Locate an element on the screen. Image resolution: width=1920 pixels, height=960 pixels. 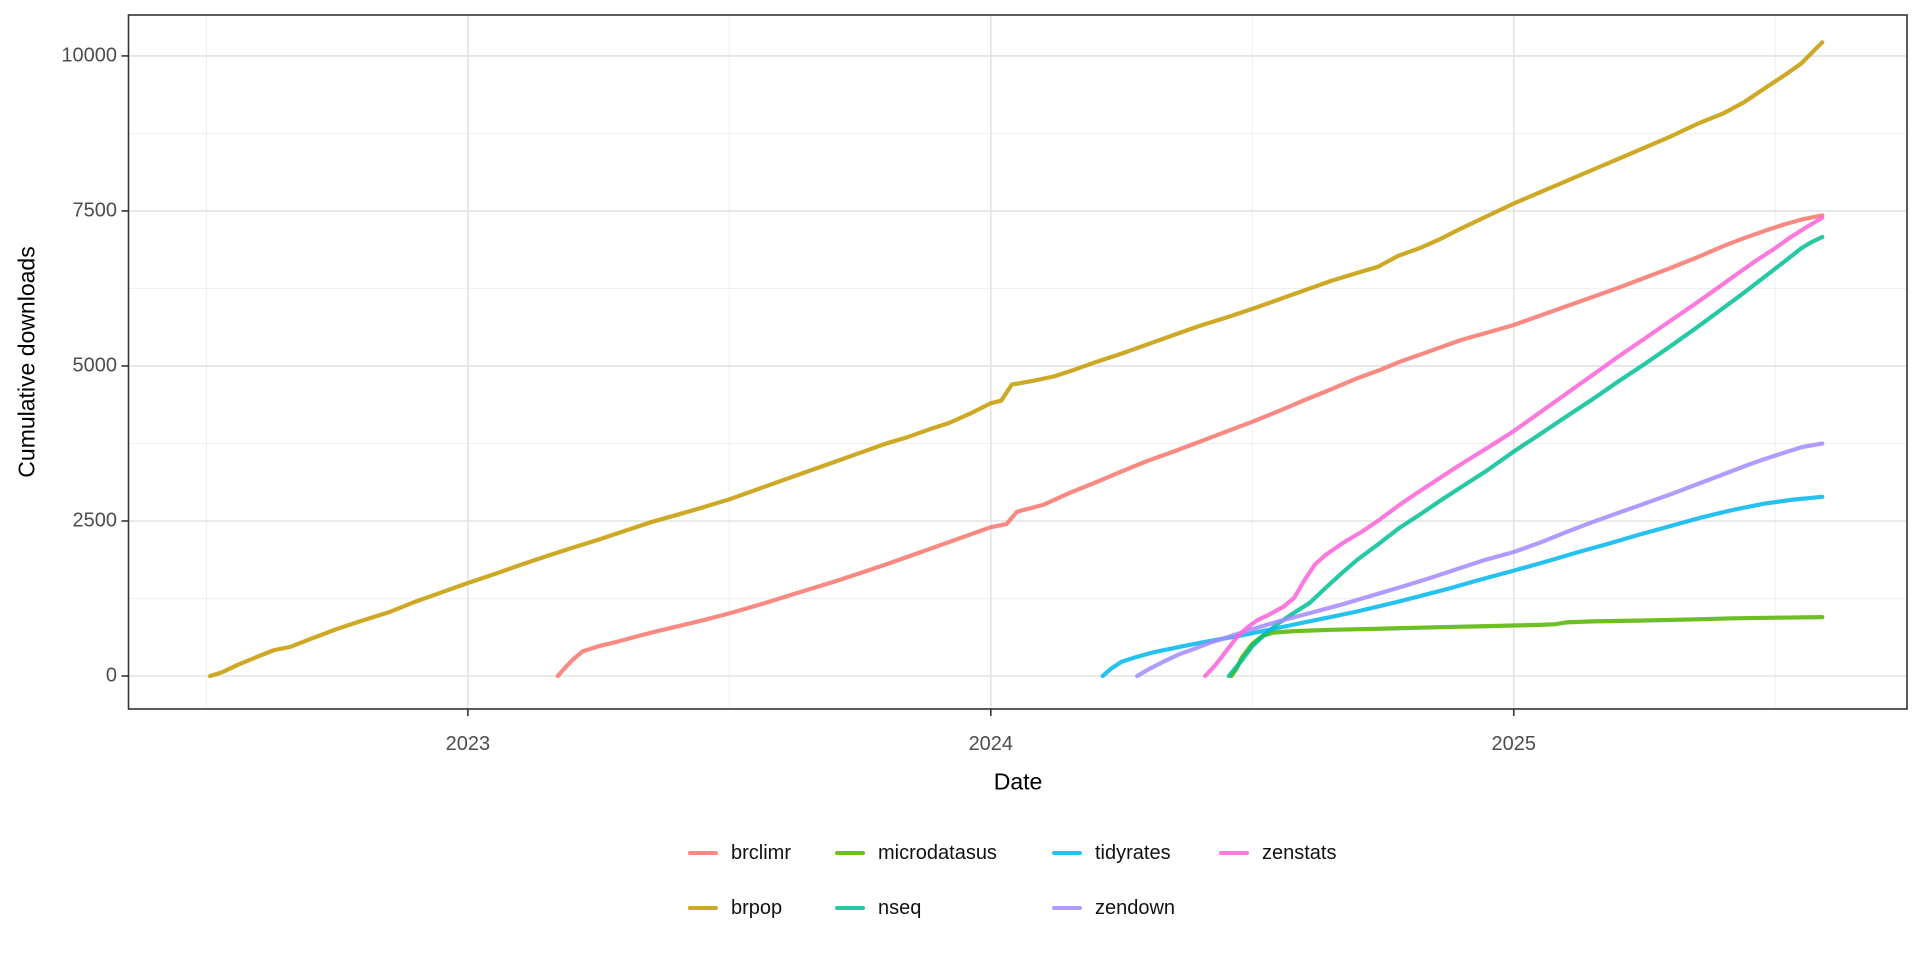
series-line-nseq is located at coordinates (1525, 456).